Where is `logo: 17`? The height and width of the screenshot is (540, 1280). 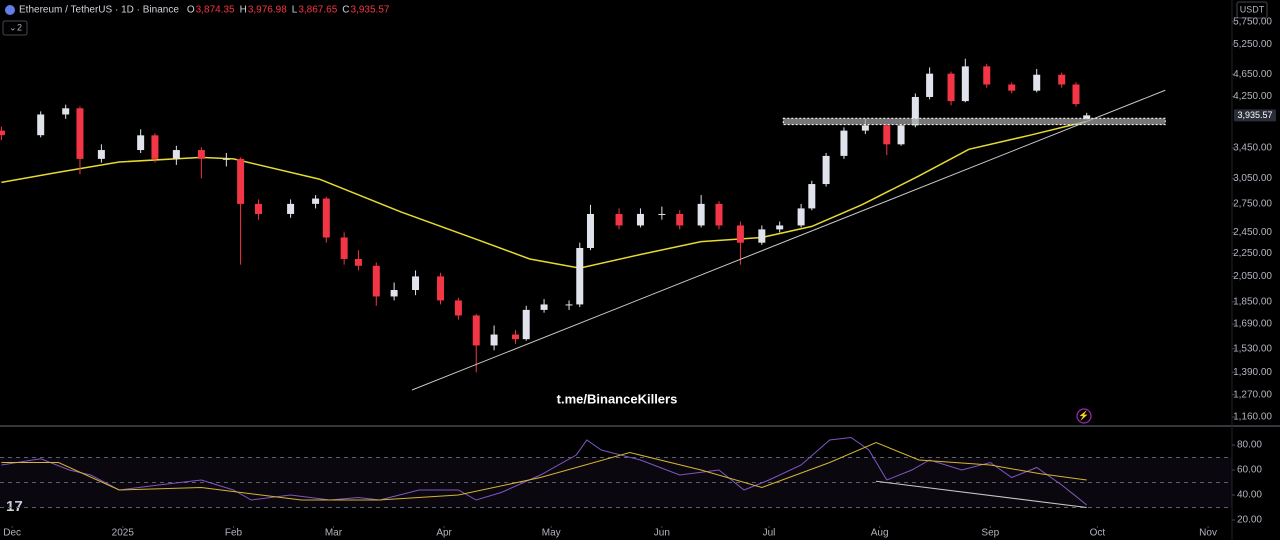 logo: 17 is located at coordinates (14, 506).